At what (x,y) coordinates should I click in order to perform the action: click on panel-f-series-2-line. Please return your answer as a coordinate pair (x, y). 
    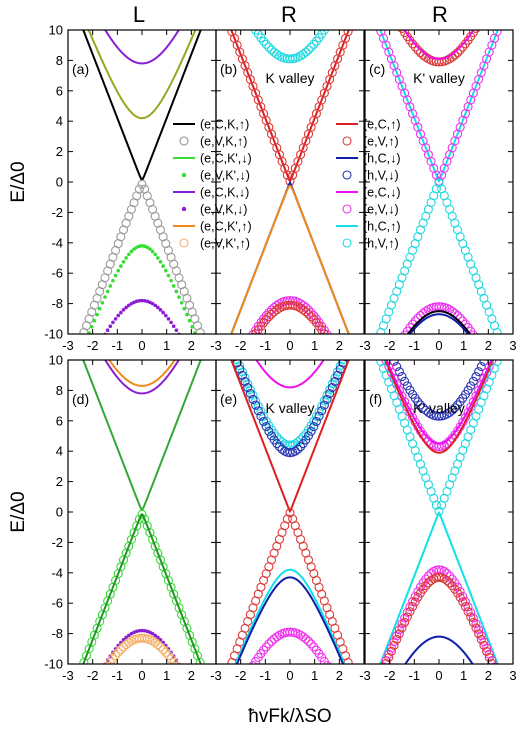
    Looking at the image, I should click on (439, 402).